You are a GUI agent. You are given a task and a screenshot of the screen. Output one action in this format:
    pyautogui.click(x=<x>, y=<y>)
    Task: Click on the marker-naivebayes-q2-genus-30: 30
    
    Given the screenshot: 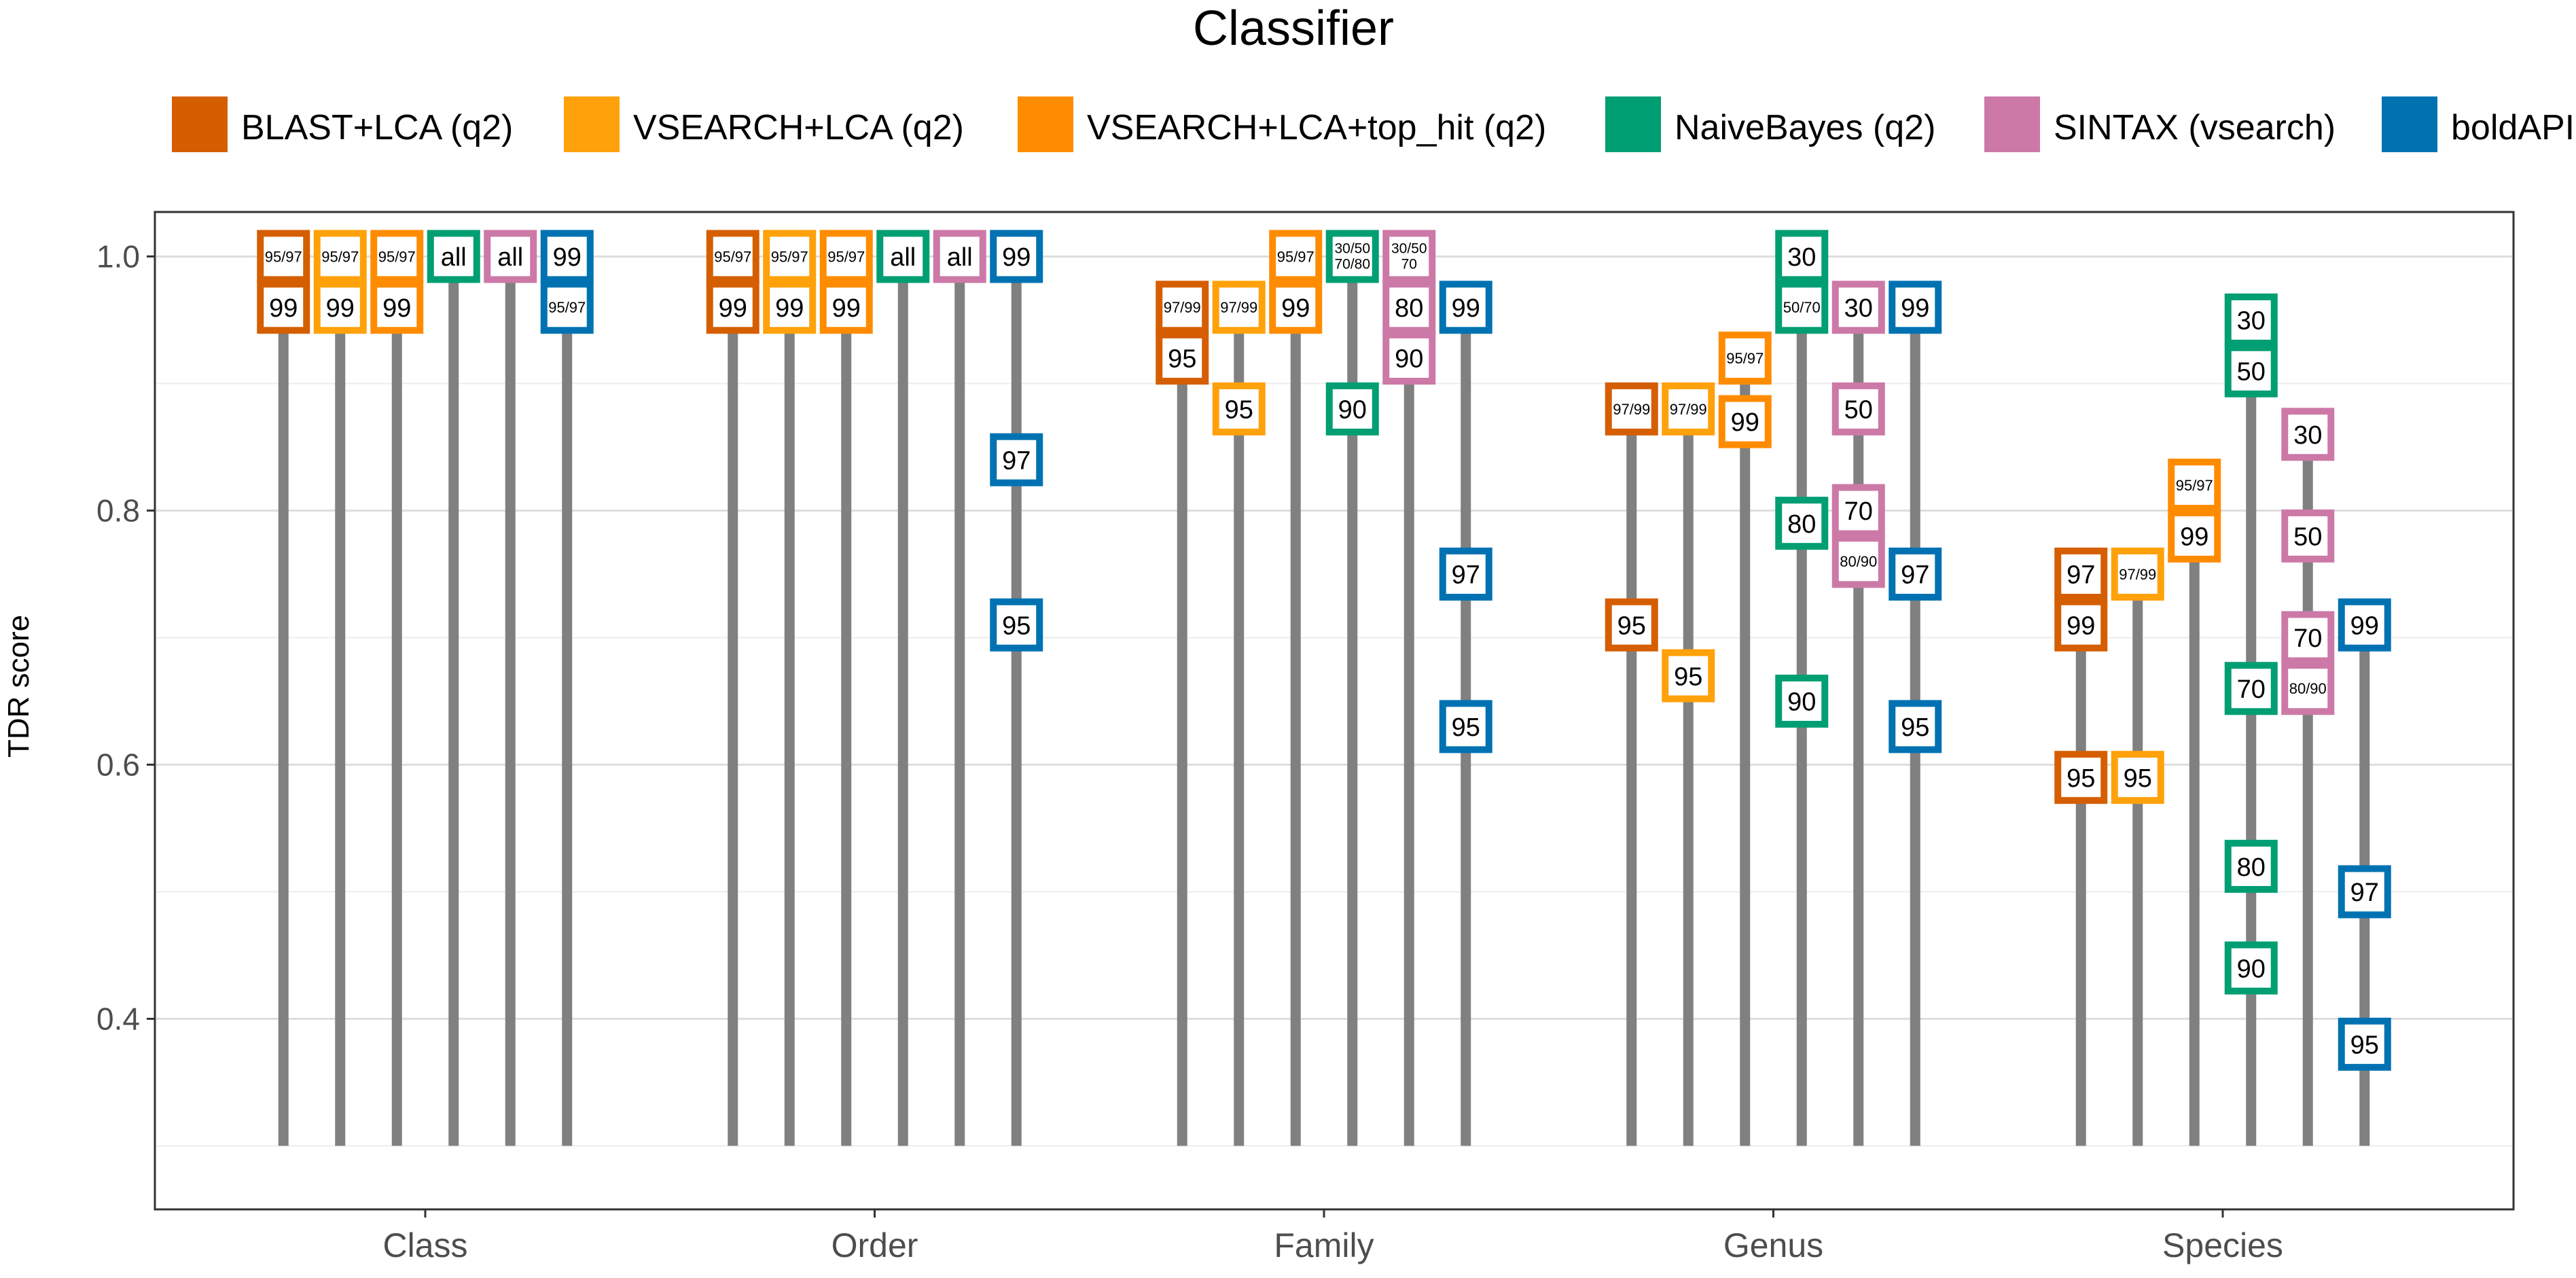 What is the action you would take?
    pyautogui.click(x=1802, y=256)
    